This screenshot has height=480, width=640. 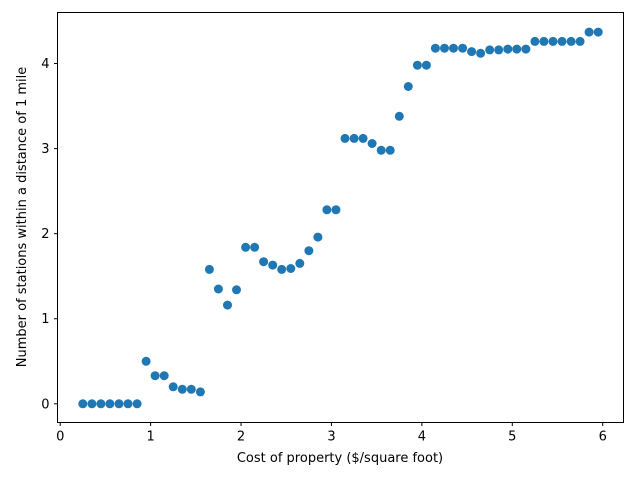 I want to click on x-tick-label: 4, so click(x=422, y=437).